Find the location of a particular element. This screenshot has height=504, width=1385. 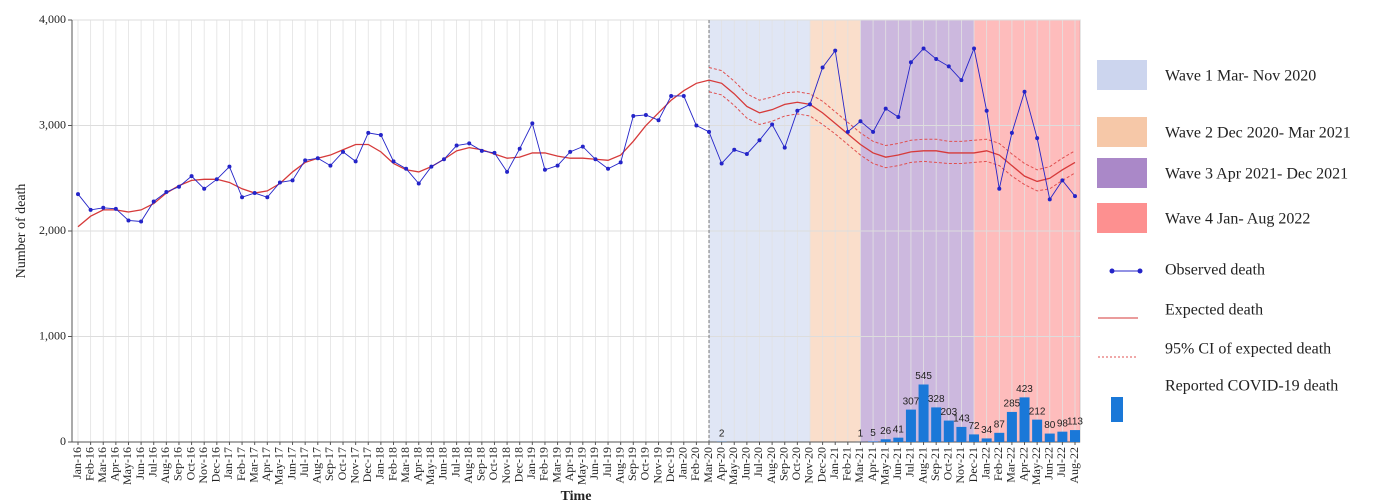

x-tick-label: May-16 is located at coordinates (127, 466).